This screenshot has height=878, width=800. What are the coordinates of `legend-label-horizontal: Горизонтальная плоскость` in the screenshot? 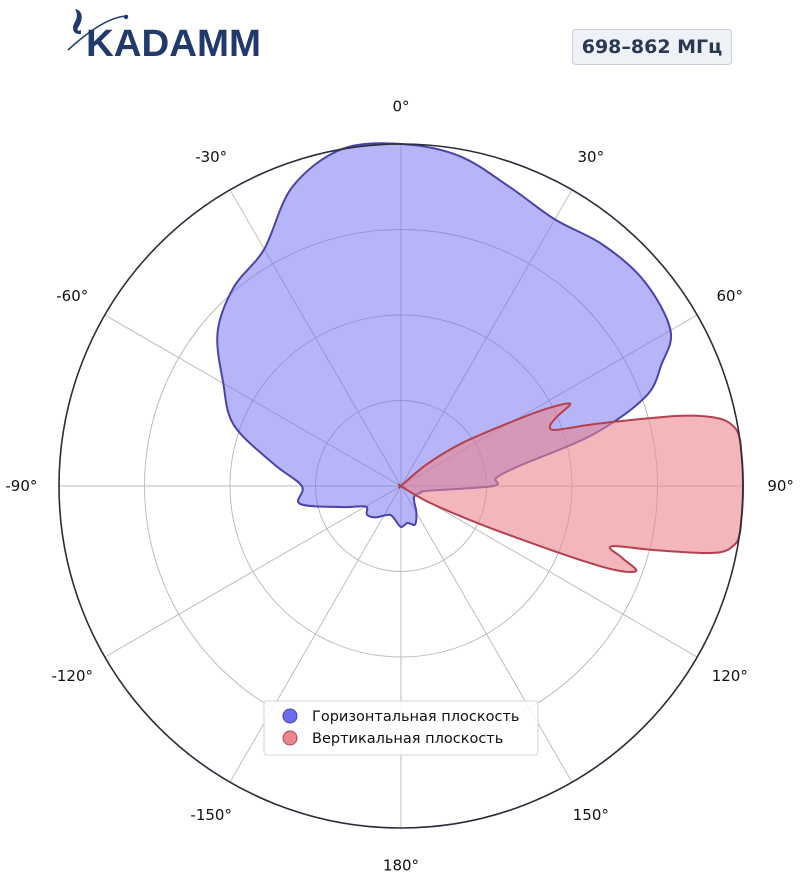 It's located at (415, 717).